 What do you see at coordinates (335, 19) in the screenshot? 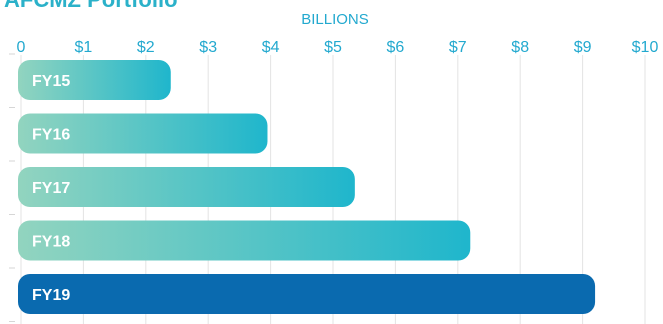
I see `x-axis-label: BILLIONS` at bounding box center [335, 19].